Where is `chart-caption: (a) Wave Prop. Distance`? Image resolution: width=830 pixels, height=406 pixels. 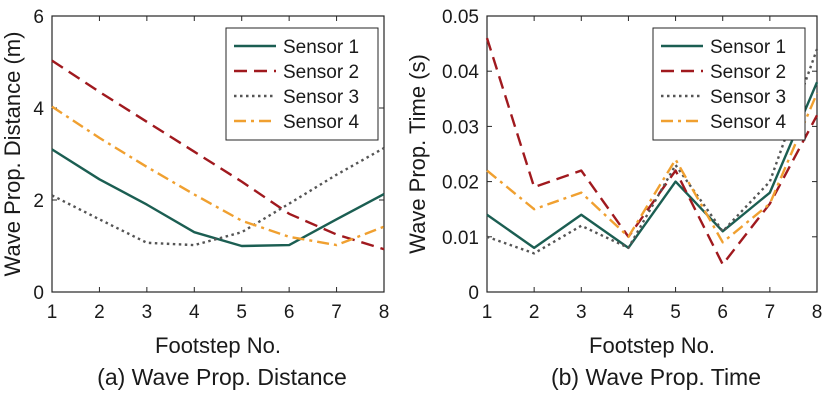
chart-caption: (a) Wave Prop. Distance is located at coordinates (222, 377).